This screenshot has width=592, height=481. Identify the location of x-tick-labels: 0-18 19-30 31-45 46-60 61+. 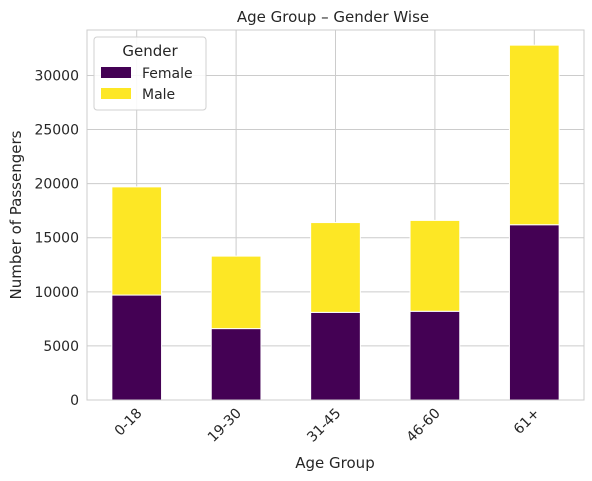
(327, 426).